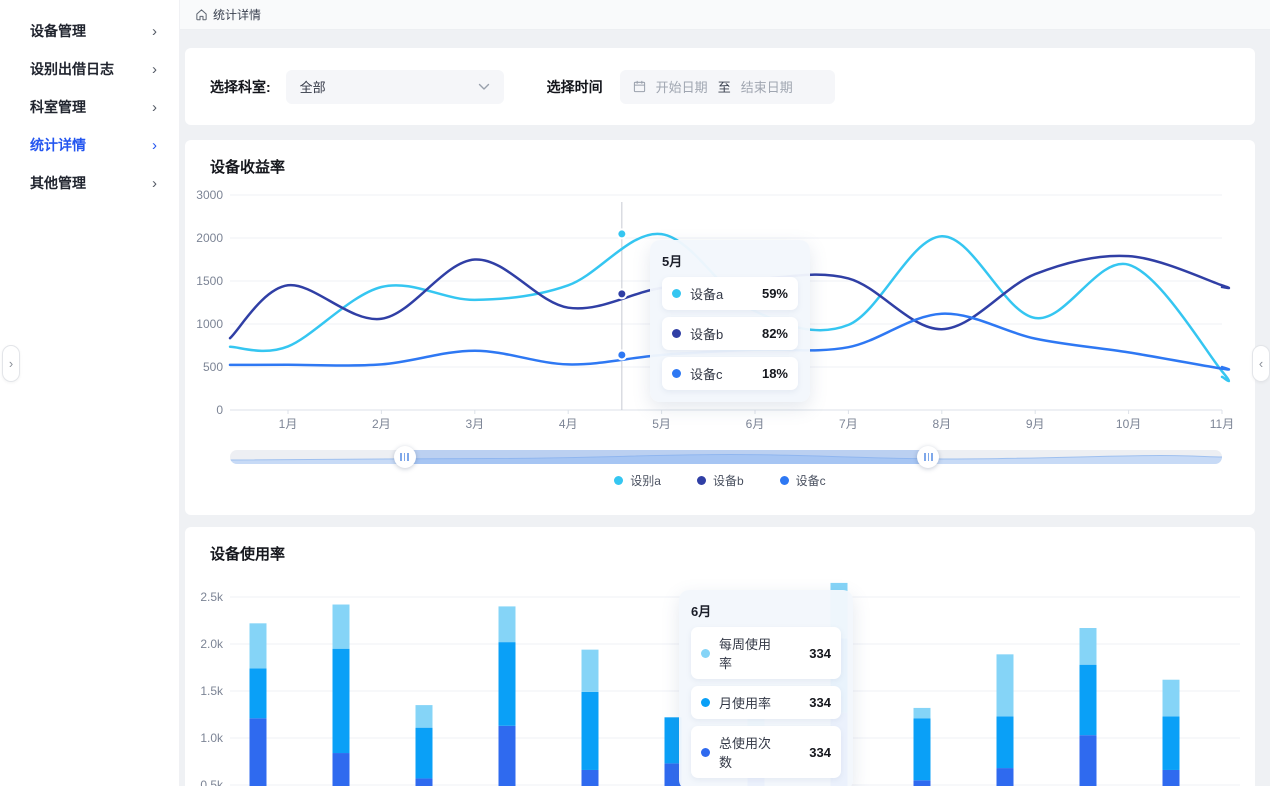 The height and width of the screenshot is (786, 1270). I want to click on sidebar-item-3: 统计详情 ›, so click(89, 145).